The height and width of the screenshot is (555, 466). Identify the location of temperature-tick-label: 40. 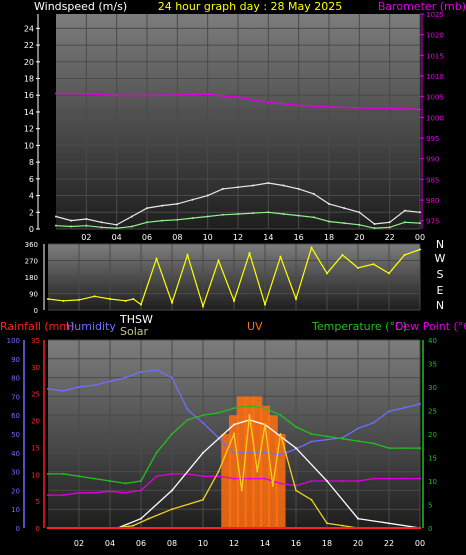
(432, 341).